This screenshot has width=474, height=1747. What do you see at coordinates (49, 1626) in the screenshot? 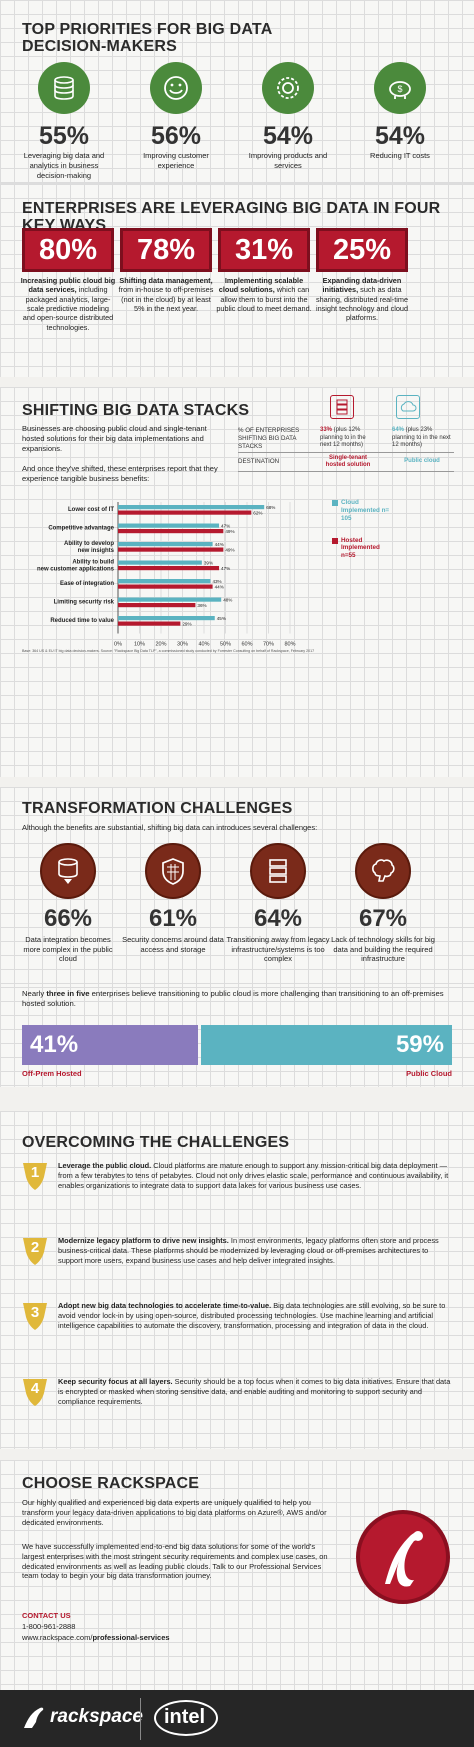
I see `contact-phone: 1-800-961-2888` at bounding box center [49, 1626].